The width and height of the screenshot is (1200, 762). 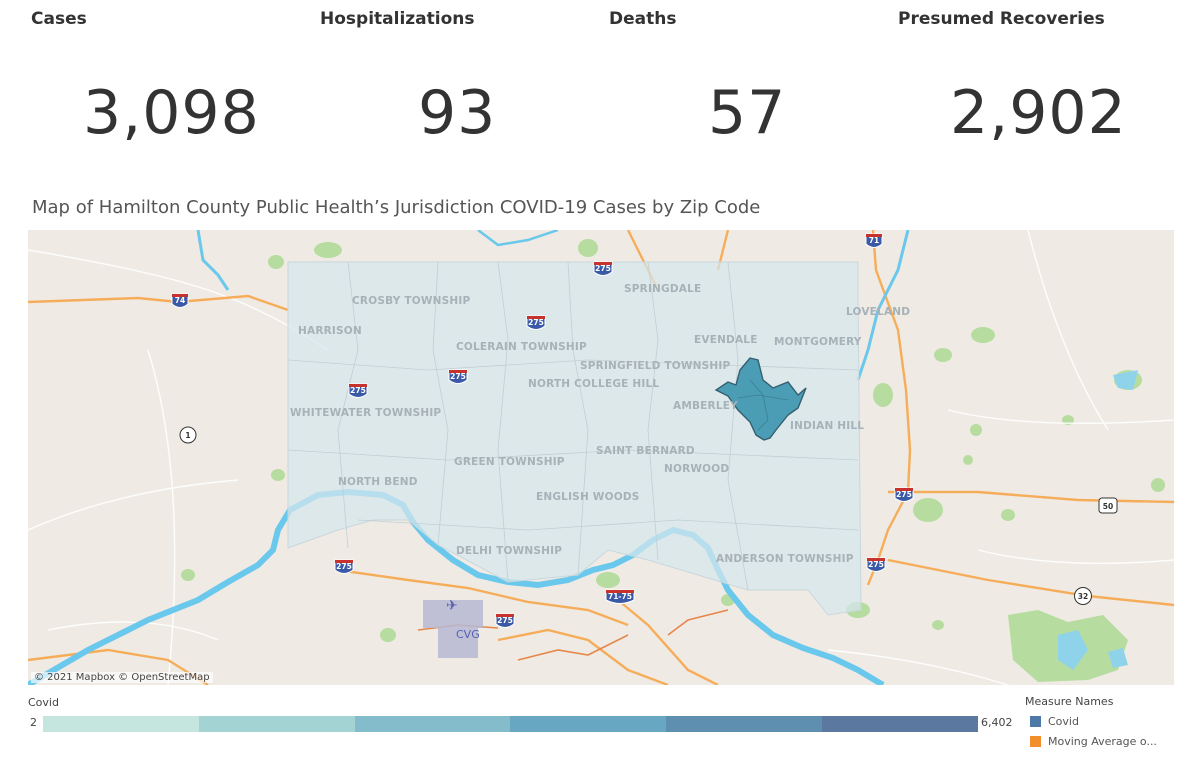 What do you see at coordinates (1038, 113) in the screenshot?
I see `kpi-recoveries-value: 2,902` at bounding box center [1038, 113].